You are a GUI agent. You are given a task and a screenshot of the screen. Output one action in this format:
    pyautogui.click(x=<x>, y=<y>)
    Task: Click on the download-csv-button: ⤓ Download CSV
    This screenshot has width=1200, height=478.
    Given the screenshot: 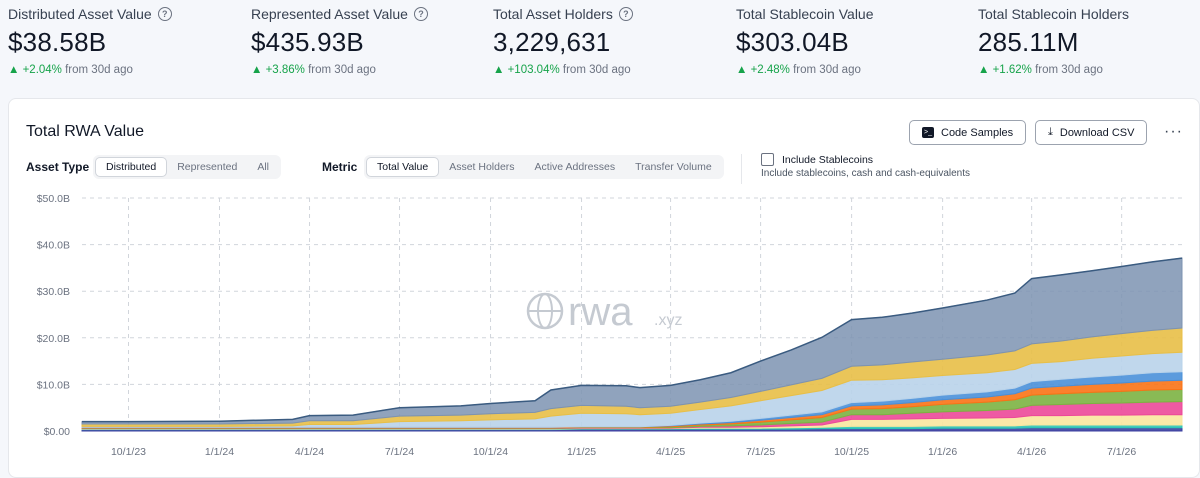 What is the action you would take?
    pyautogui.click(x=1091, y=132)
    